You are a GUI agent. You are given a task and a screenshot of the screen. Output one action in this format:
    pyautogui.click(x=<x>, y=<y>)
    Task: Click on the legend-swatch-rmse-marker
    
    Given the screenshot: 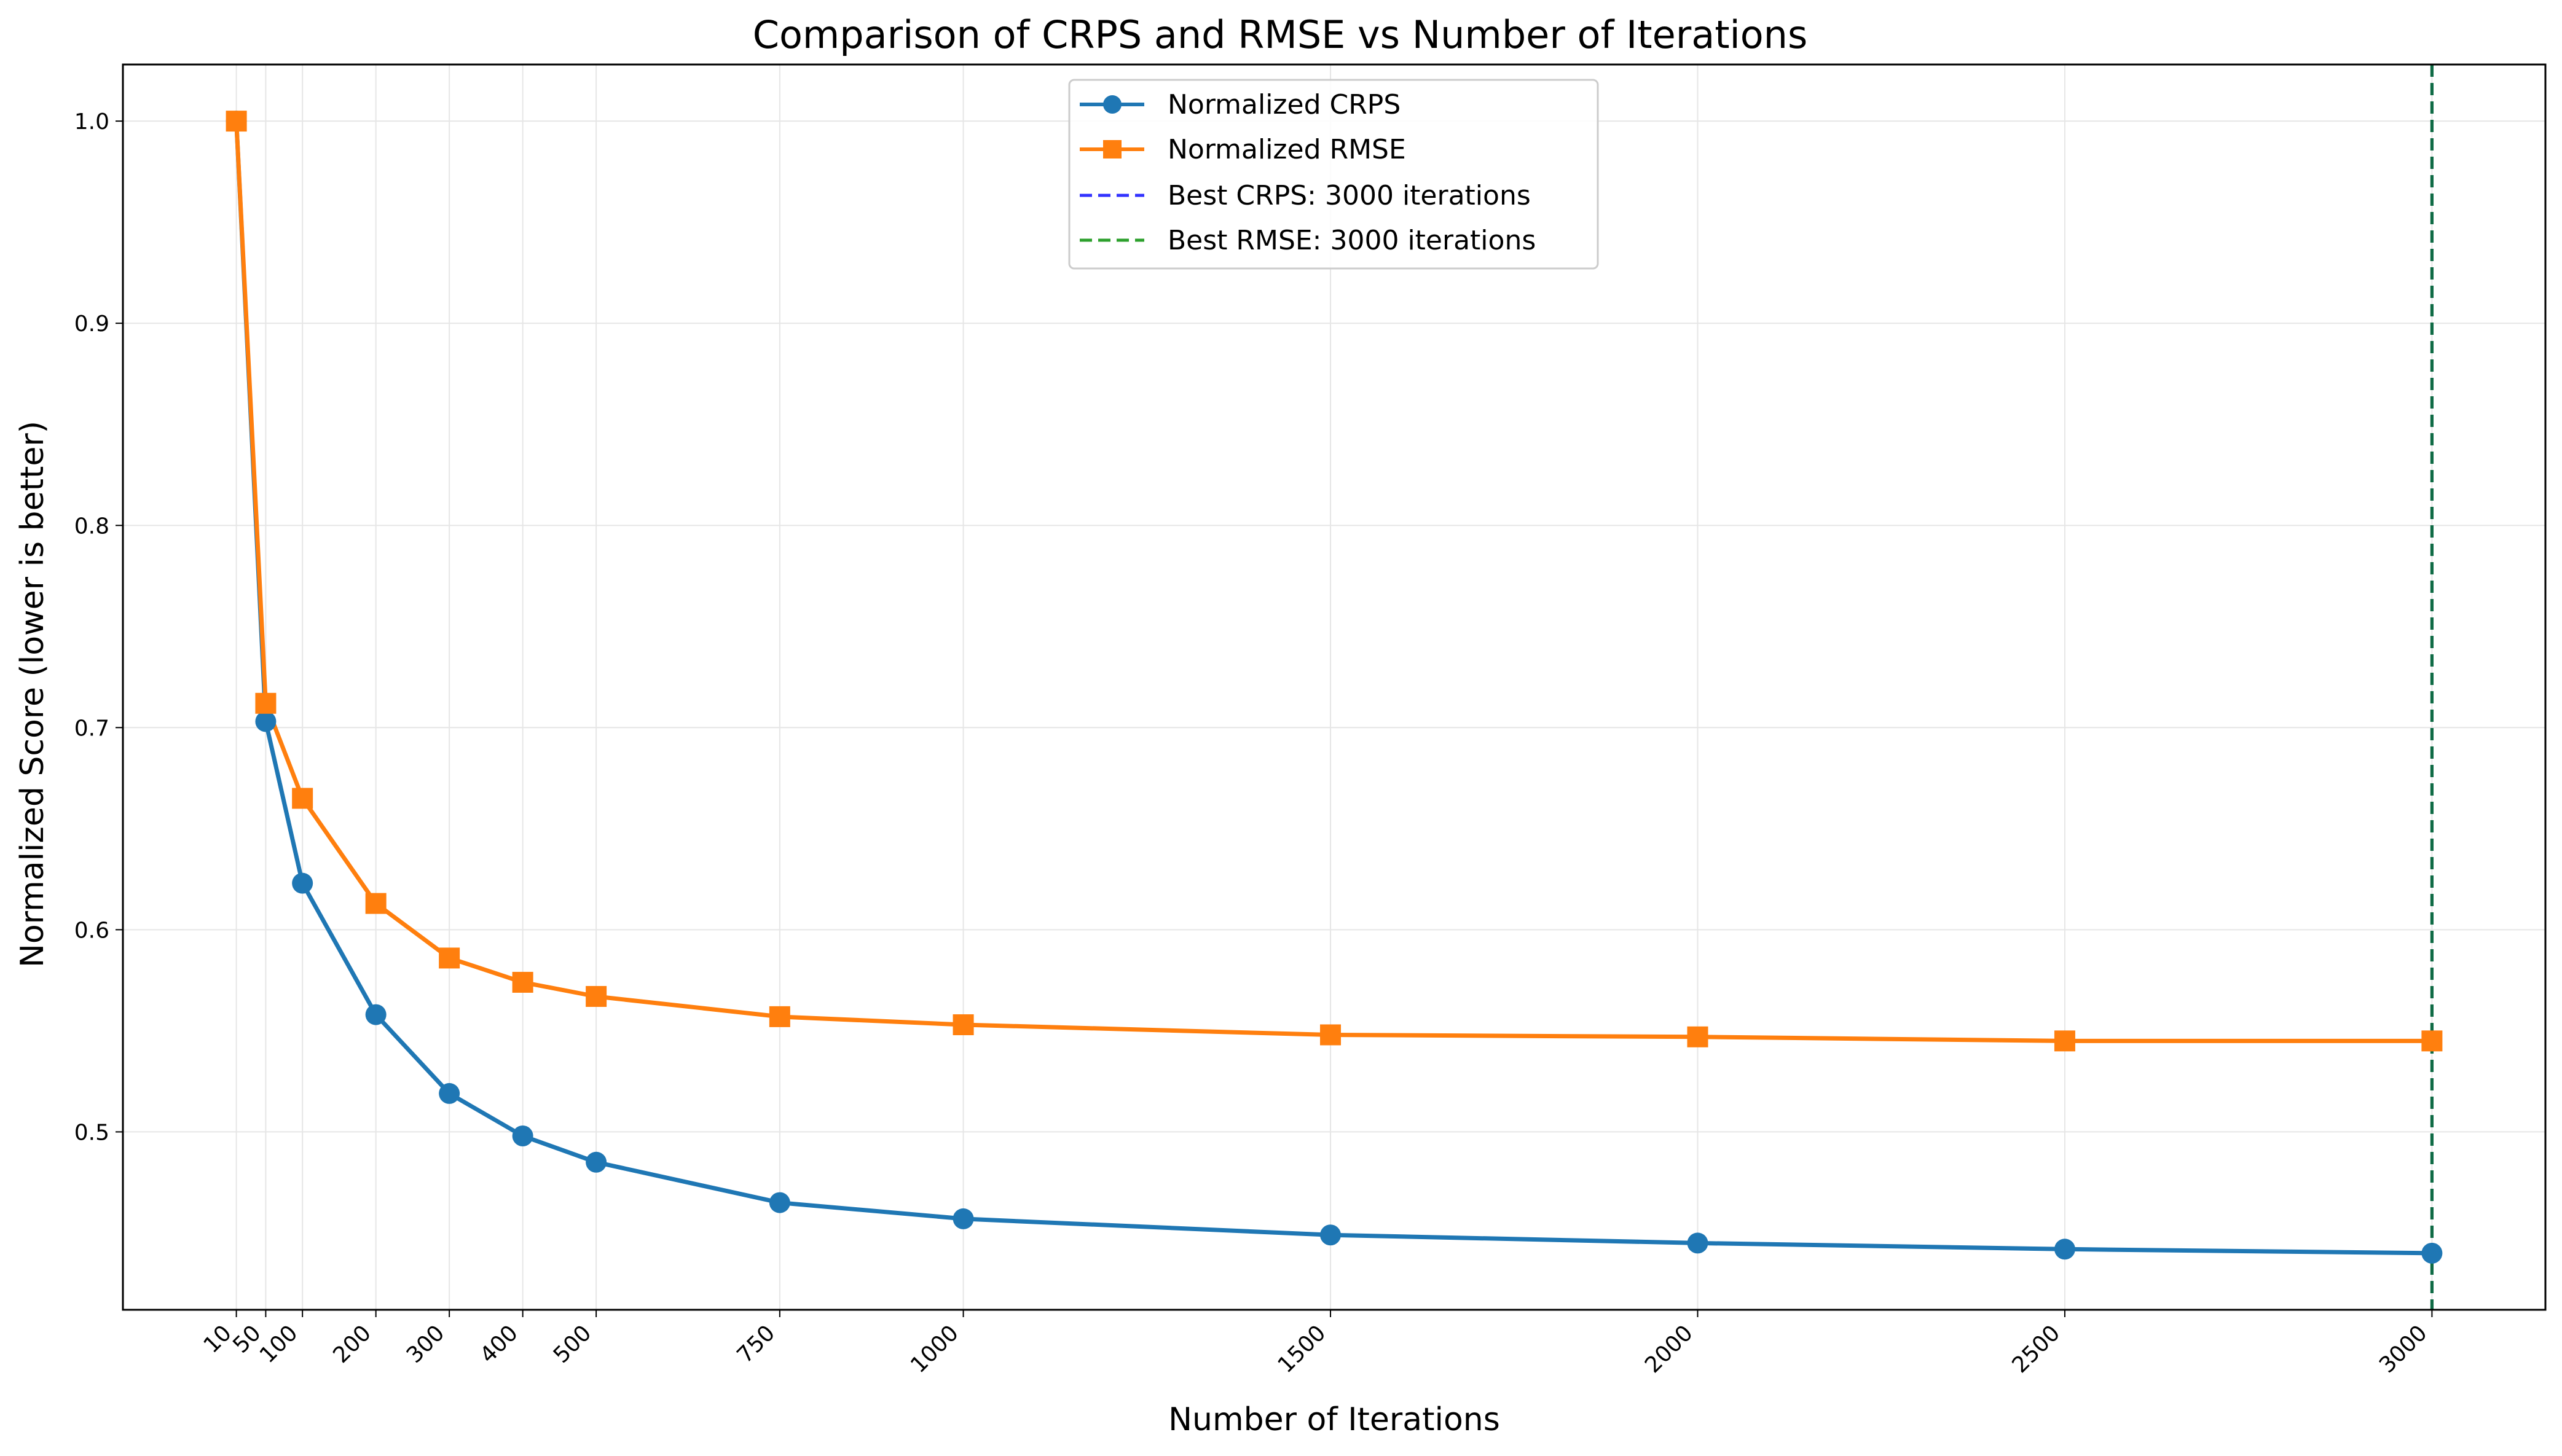 What is the action you would take?
    pyautogui.click(x=1112, y=149)
    